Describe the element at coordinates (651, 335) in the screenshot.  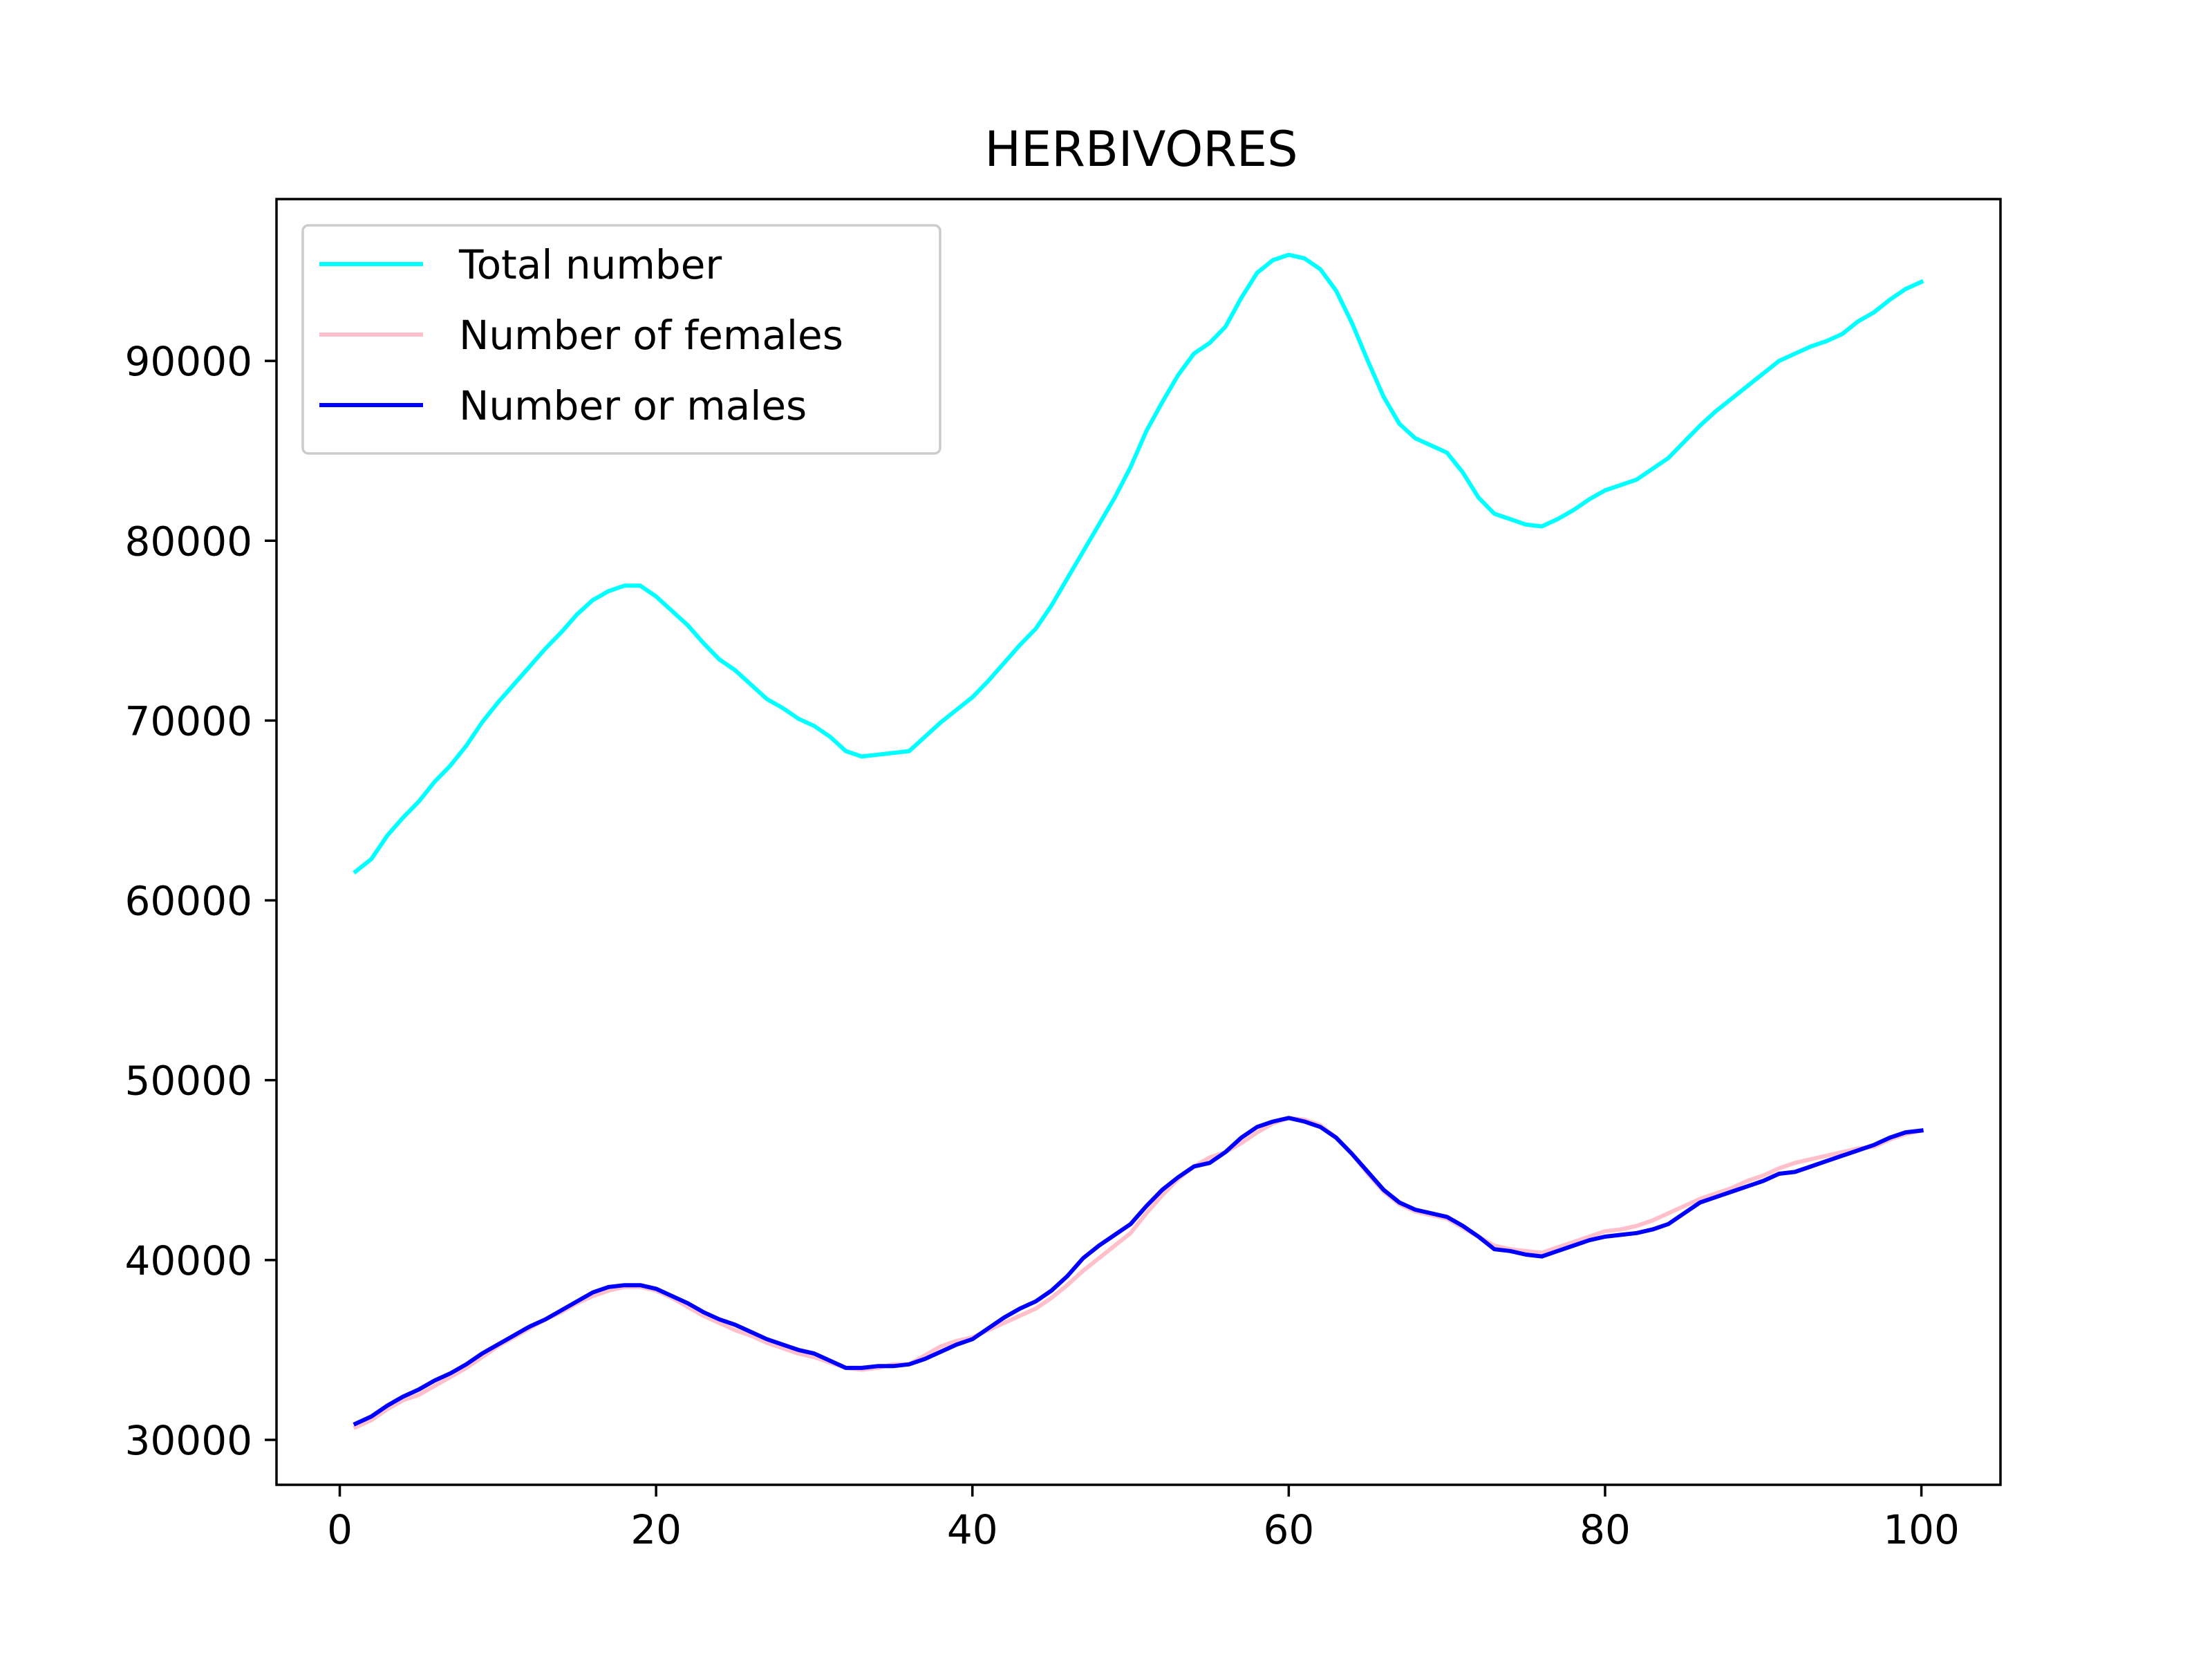
I see `legend-label-1: Number of females` at that location.